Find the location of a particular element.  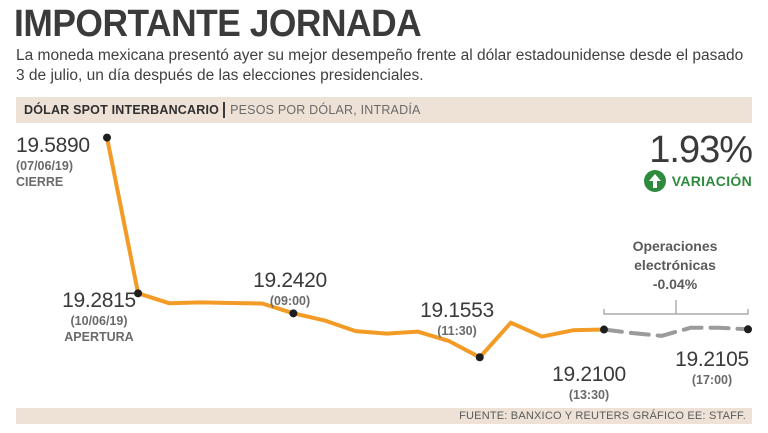

variation-indicator: VARIACIÓN is located at coordinates (697, 181).